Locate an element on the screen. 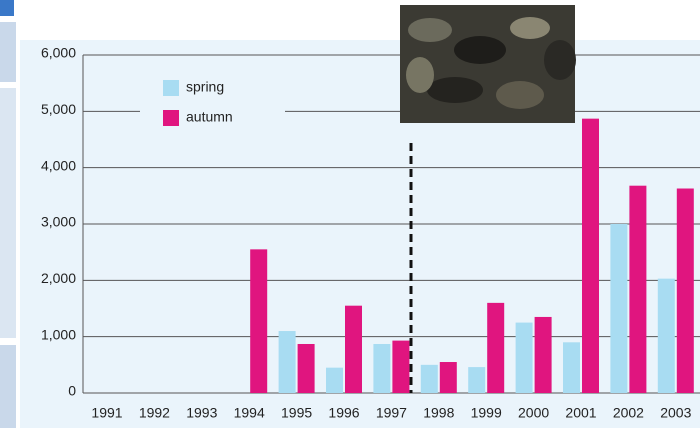  x-tick-label: 2003 is located at coordinates (675, 413).